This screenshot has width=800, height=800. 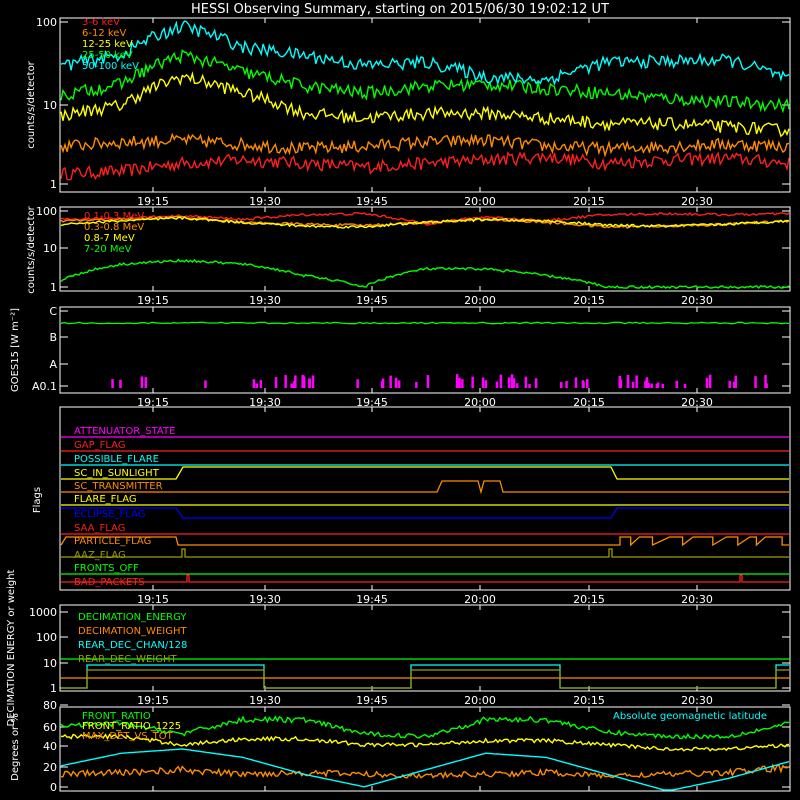 I want to click on legend-entry: 6-12 keV, so click(x=104, y=33).